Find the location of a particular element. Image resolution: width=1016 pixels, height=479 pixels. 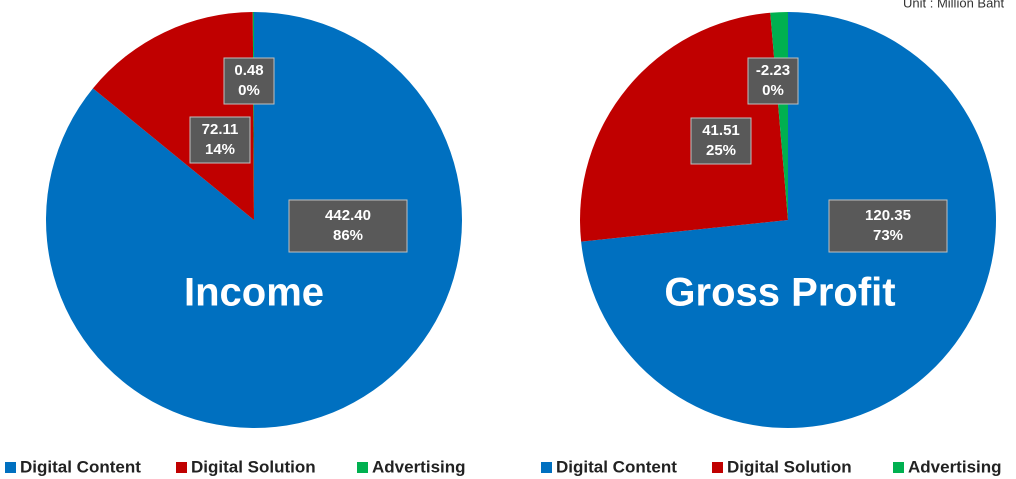

value-label: 72.11 is located at coordinates (220, 129).